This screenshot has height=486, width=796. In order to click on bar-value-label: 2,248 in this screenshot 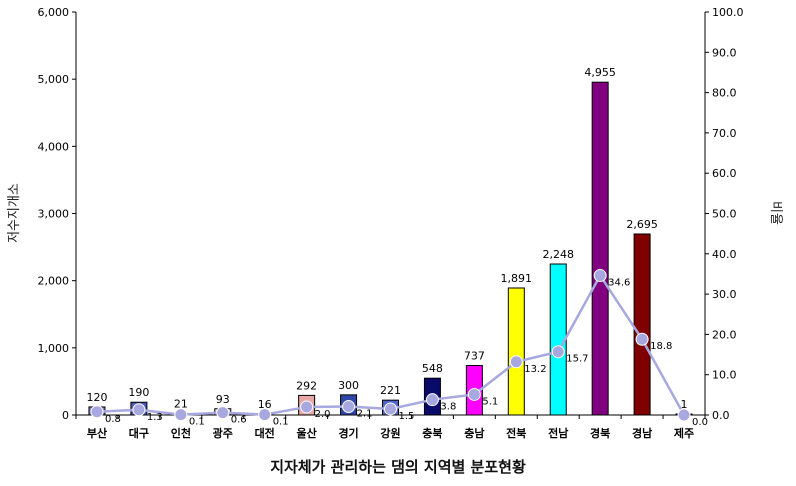, I will do `click(558, 254)`.